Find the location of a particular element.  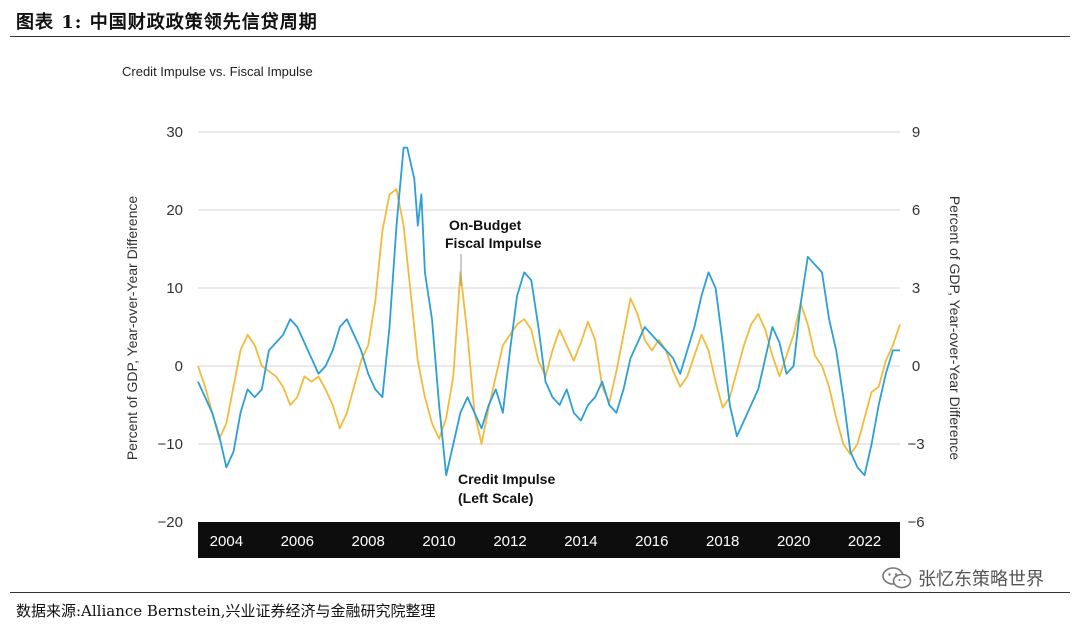

annotation-fiscal-line1: On-Budget is located at coordinates (485, 225).